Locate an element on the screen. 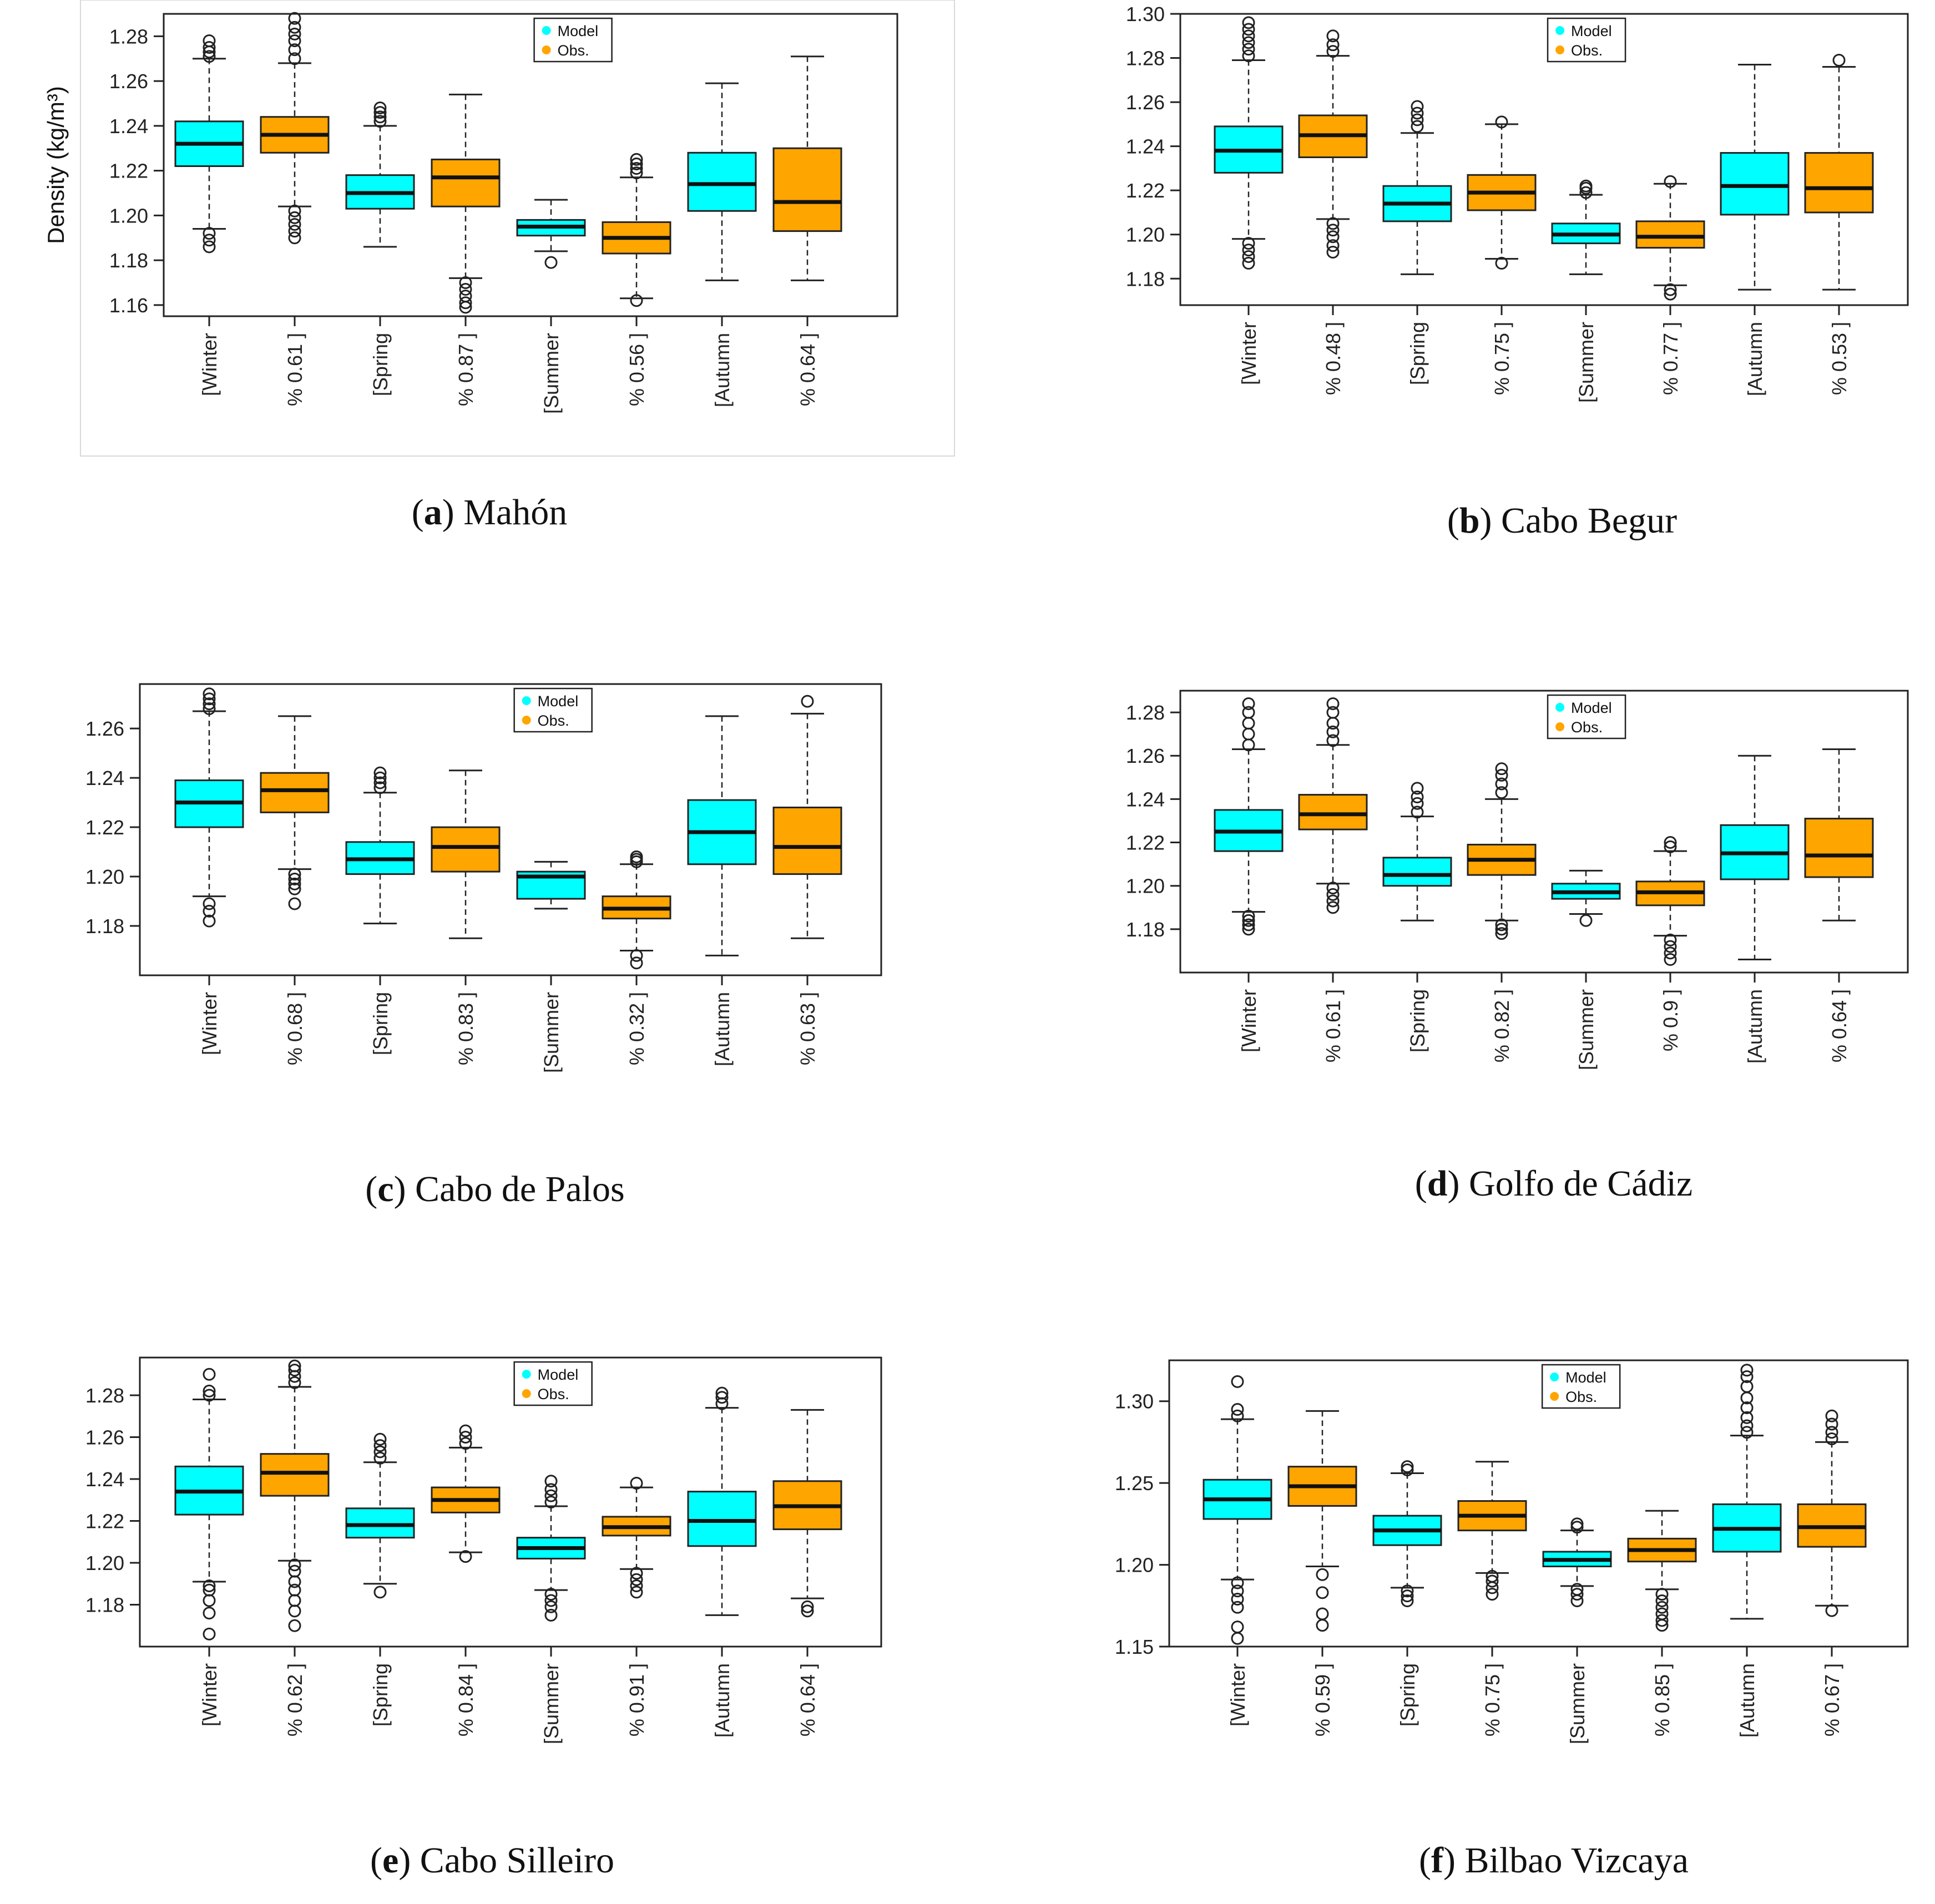 This screenshot has width=1935, height=1904. legend-label-model: Model is located at coordinates (1592, 31).